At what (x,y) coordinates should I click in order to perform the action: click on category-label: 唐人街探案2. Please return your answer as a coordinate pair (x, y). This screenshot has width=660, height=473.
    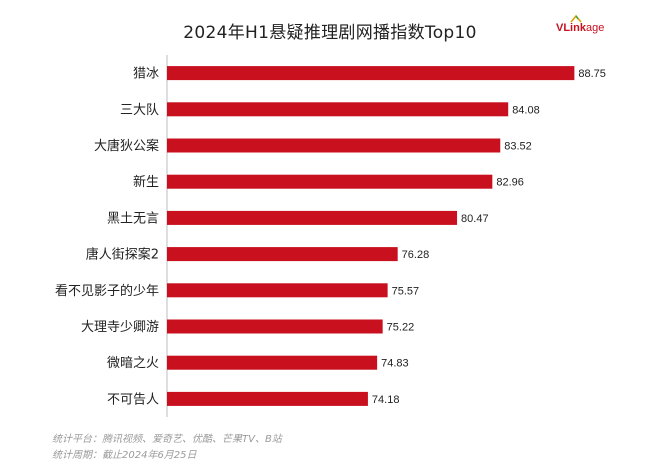
    Looking at the image, I should click on (122, 255).